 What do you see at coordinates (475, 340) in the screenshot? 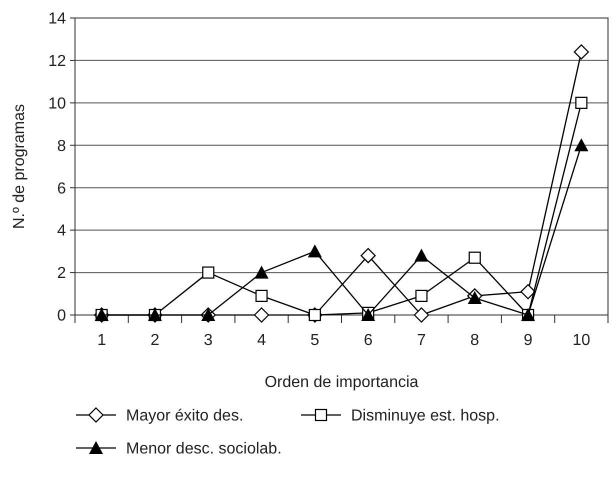
I see `x-tick-label: 8` at bounding box center [475, 340].